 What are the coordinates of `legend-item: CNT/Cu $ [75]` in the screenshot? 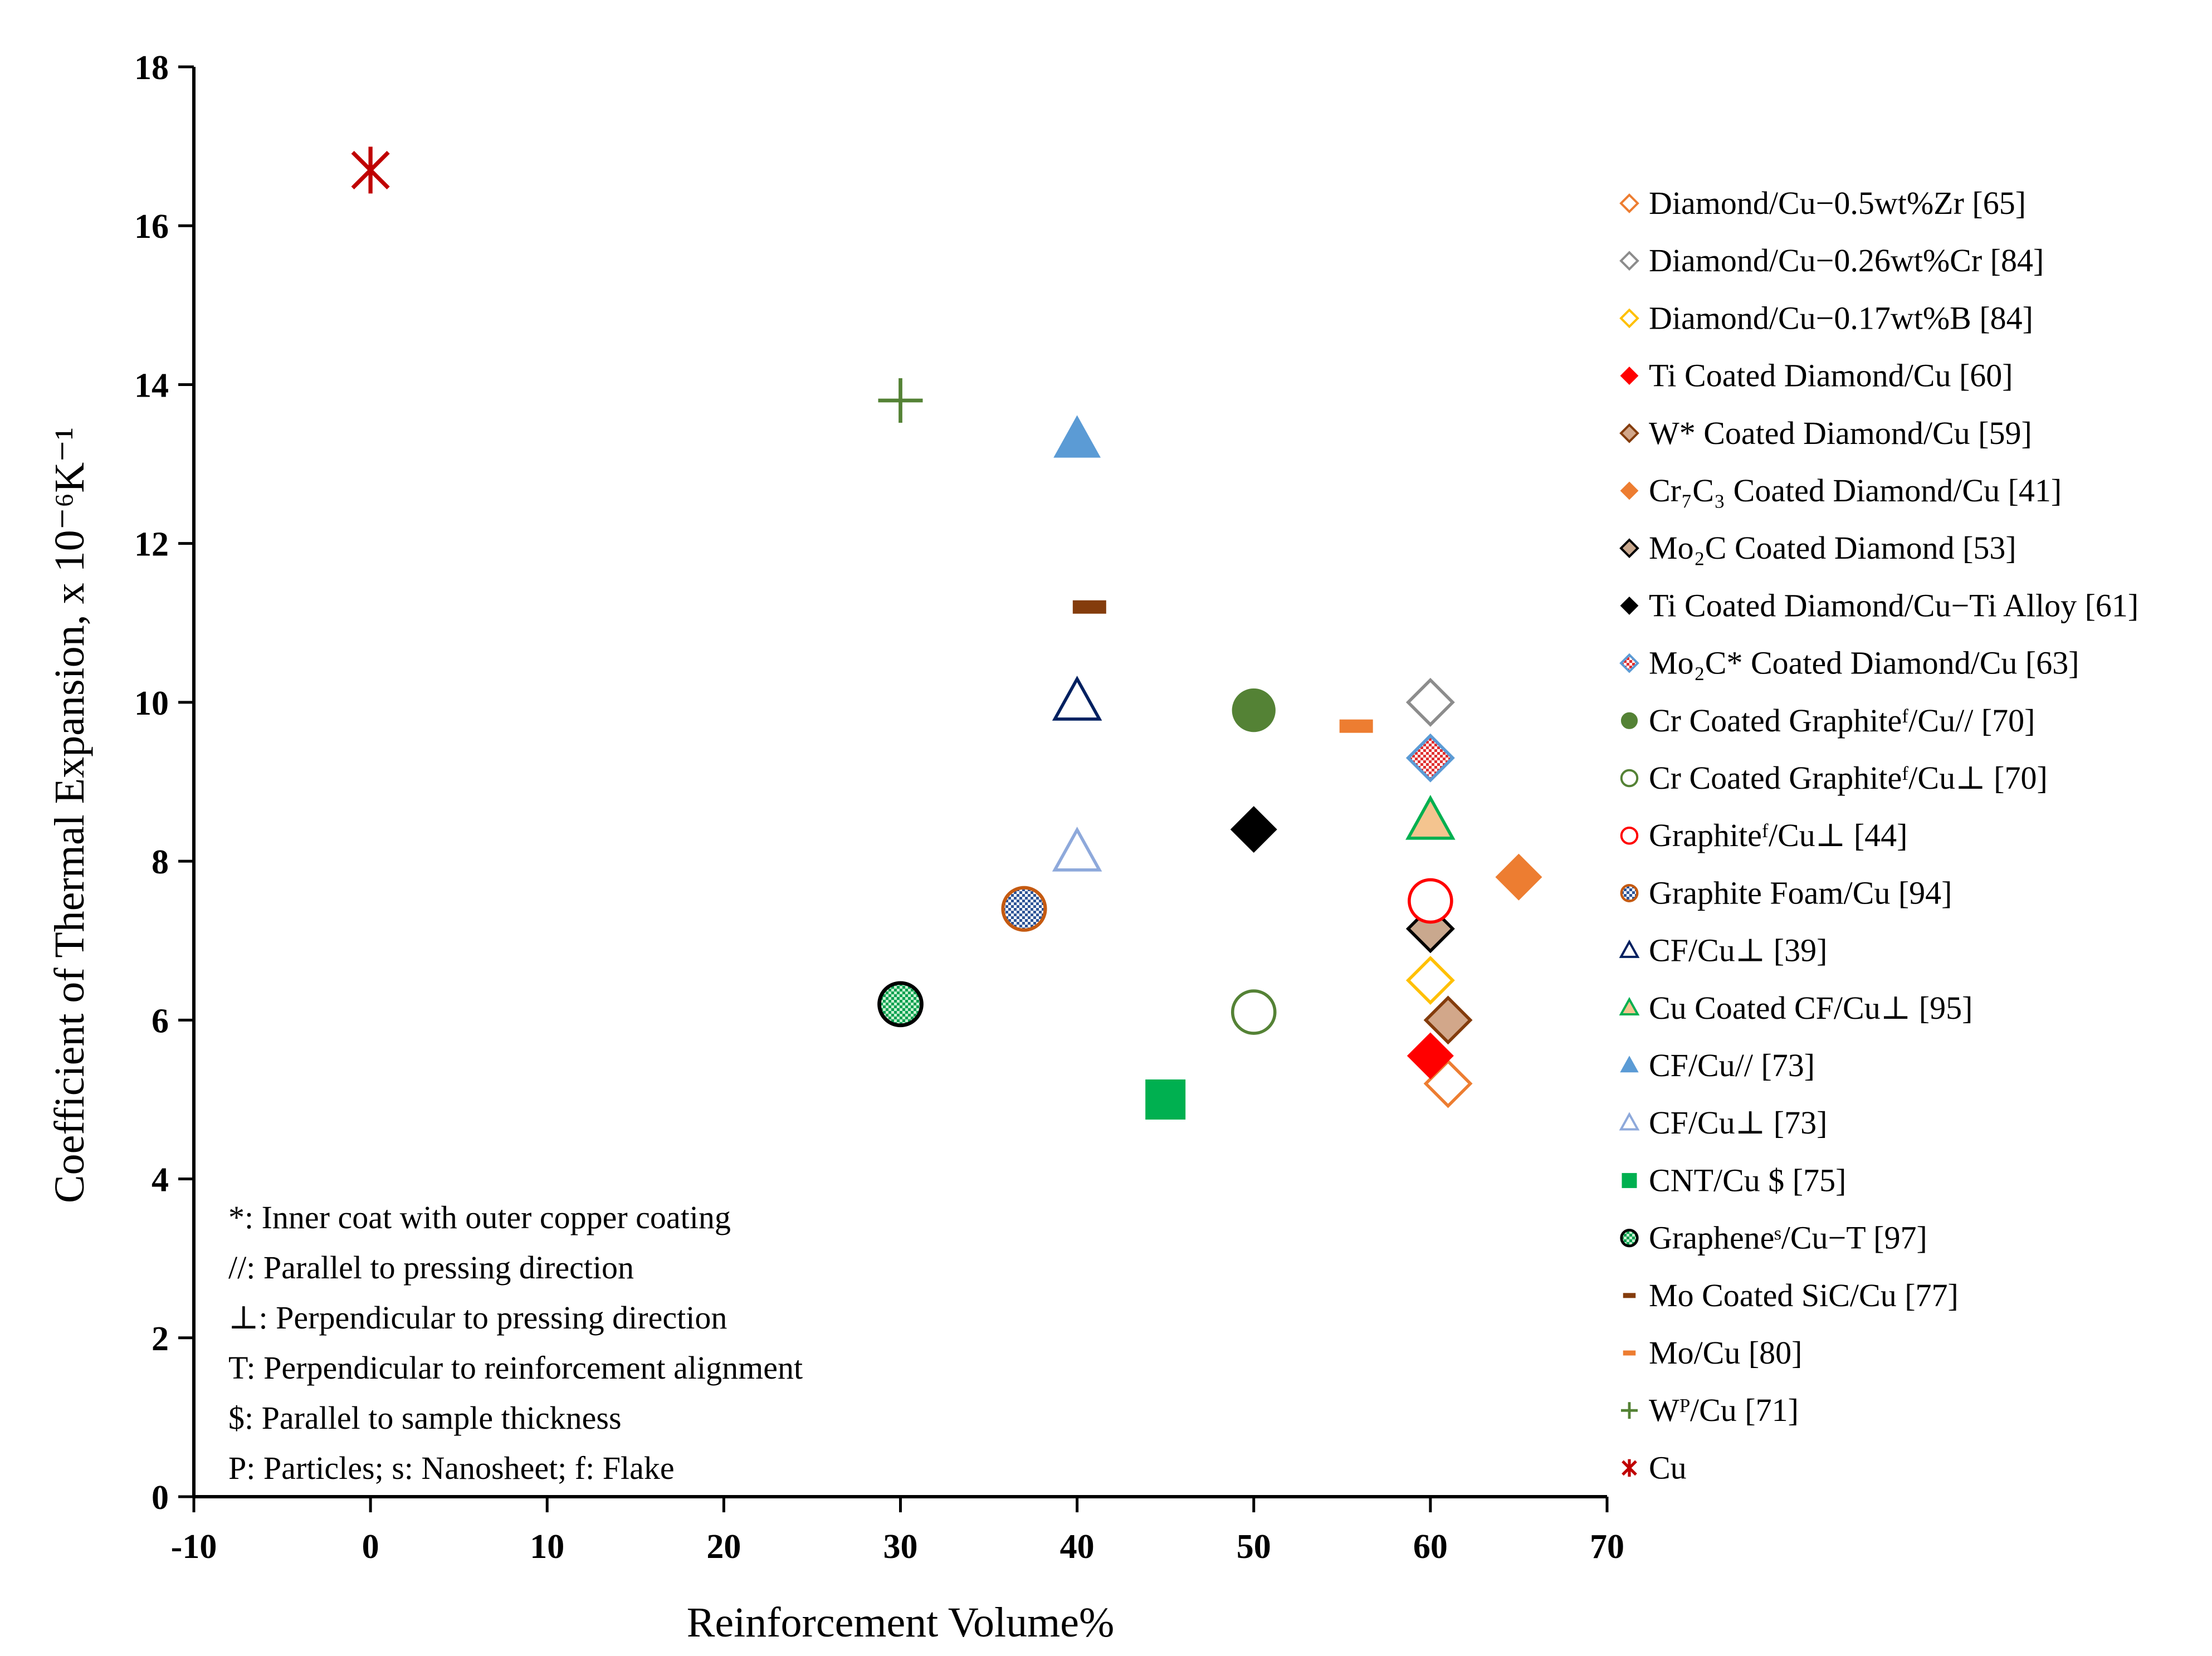 It's located at (1734, 1180).